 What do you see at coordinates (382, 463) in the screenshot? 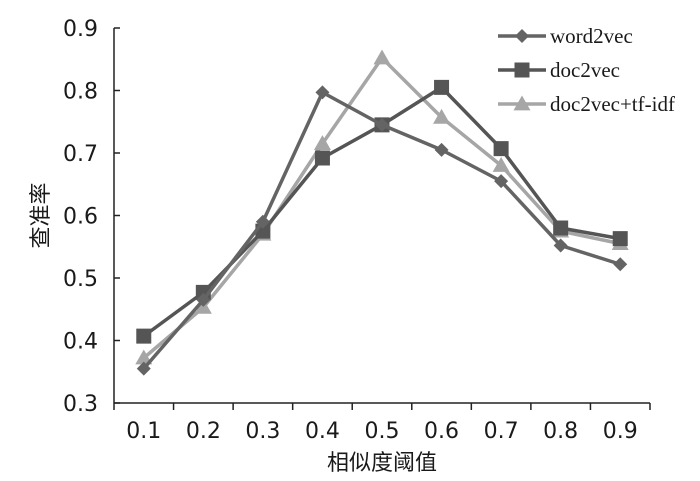
I see `x-axis-title: 相似度阈值` at bounding box center [382, 463].